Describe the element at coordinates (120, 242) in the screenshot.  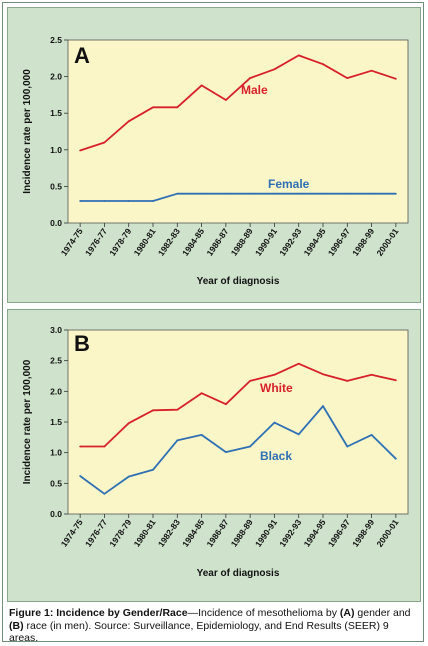
I see `chart-a-x-tick-label: 1978-79` at that location.